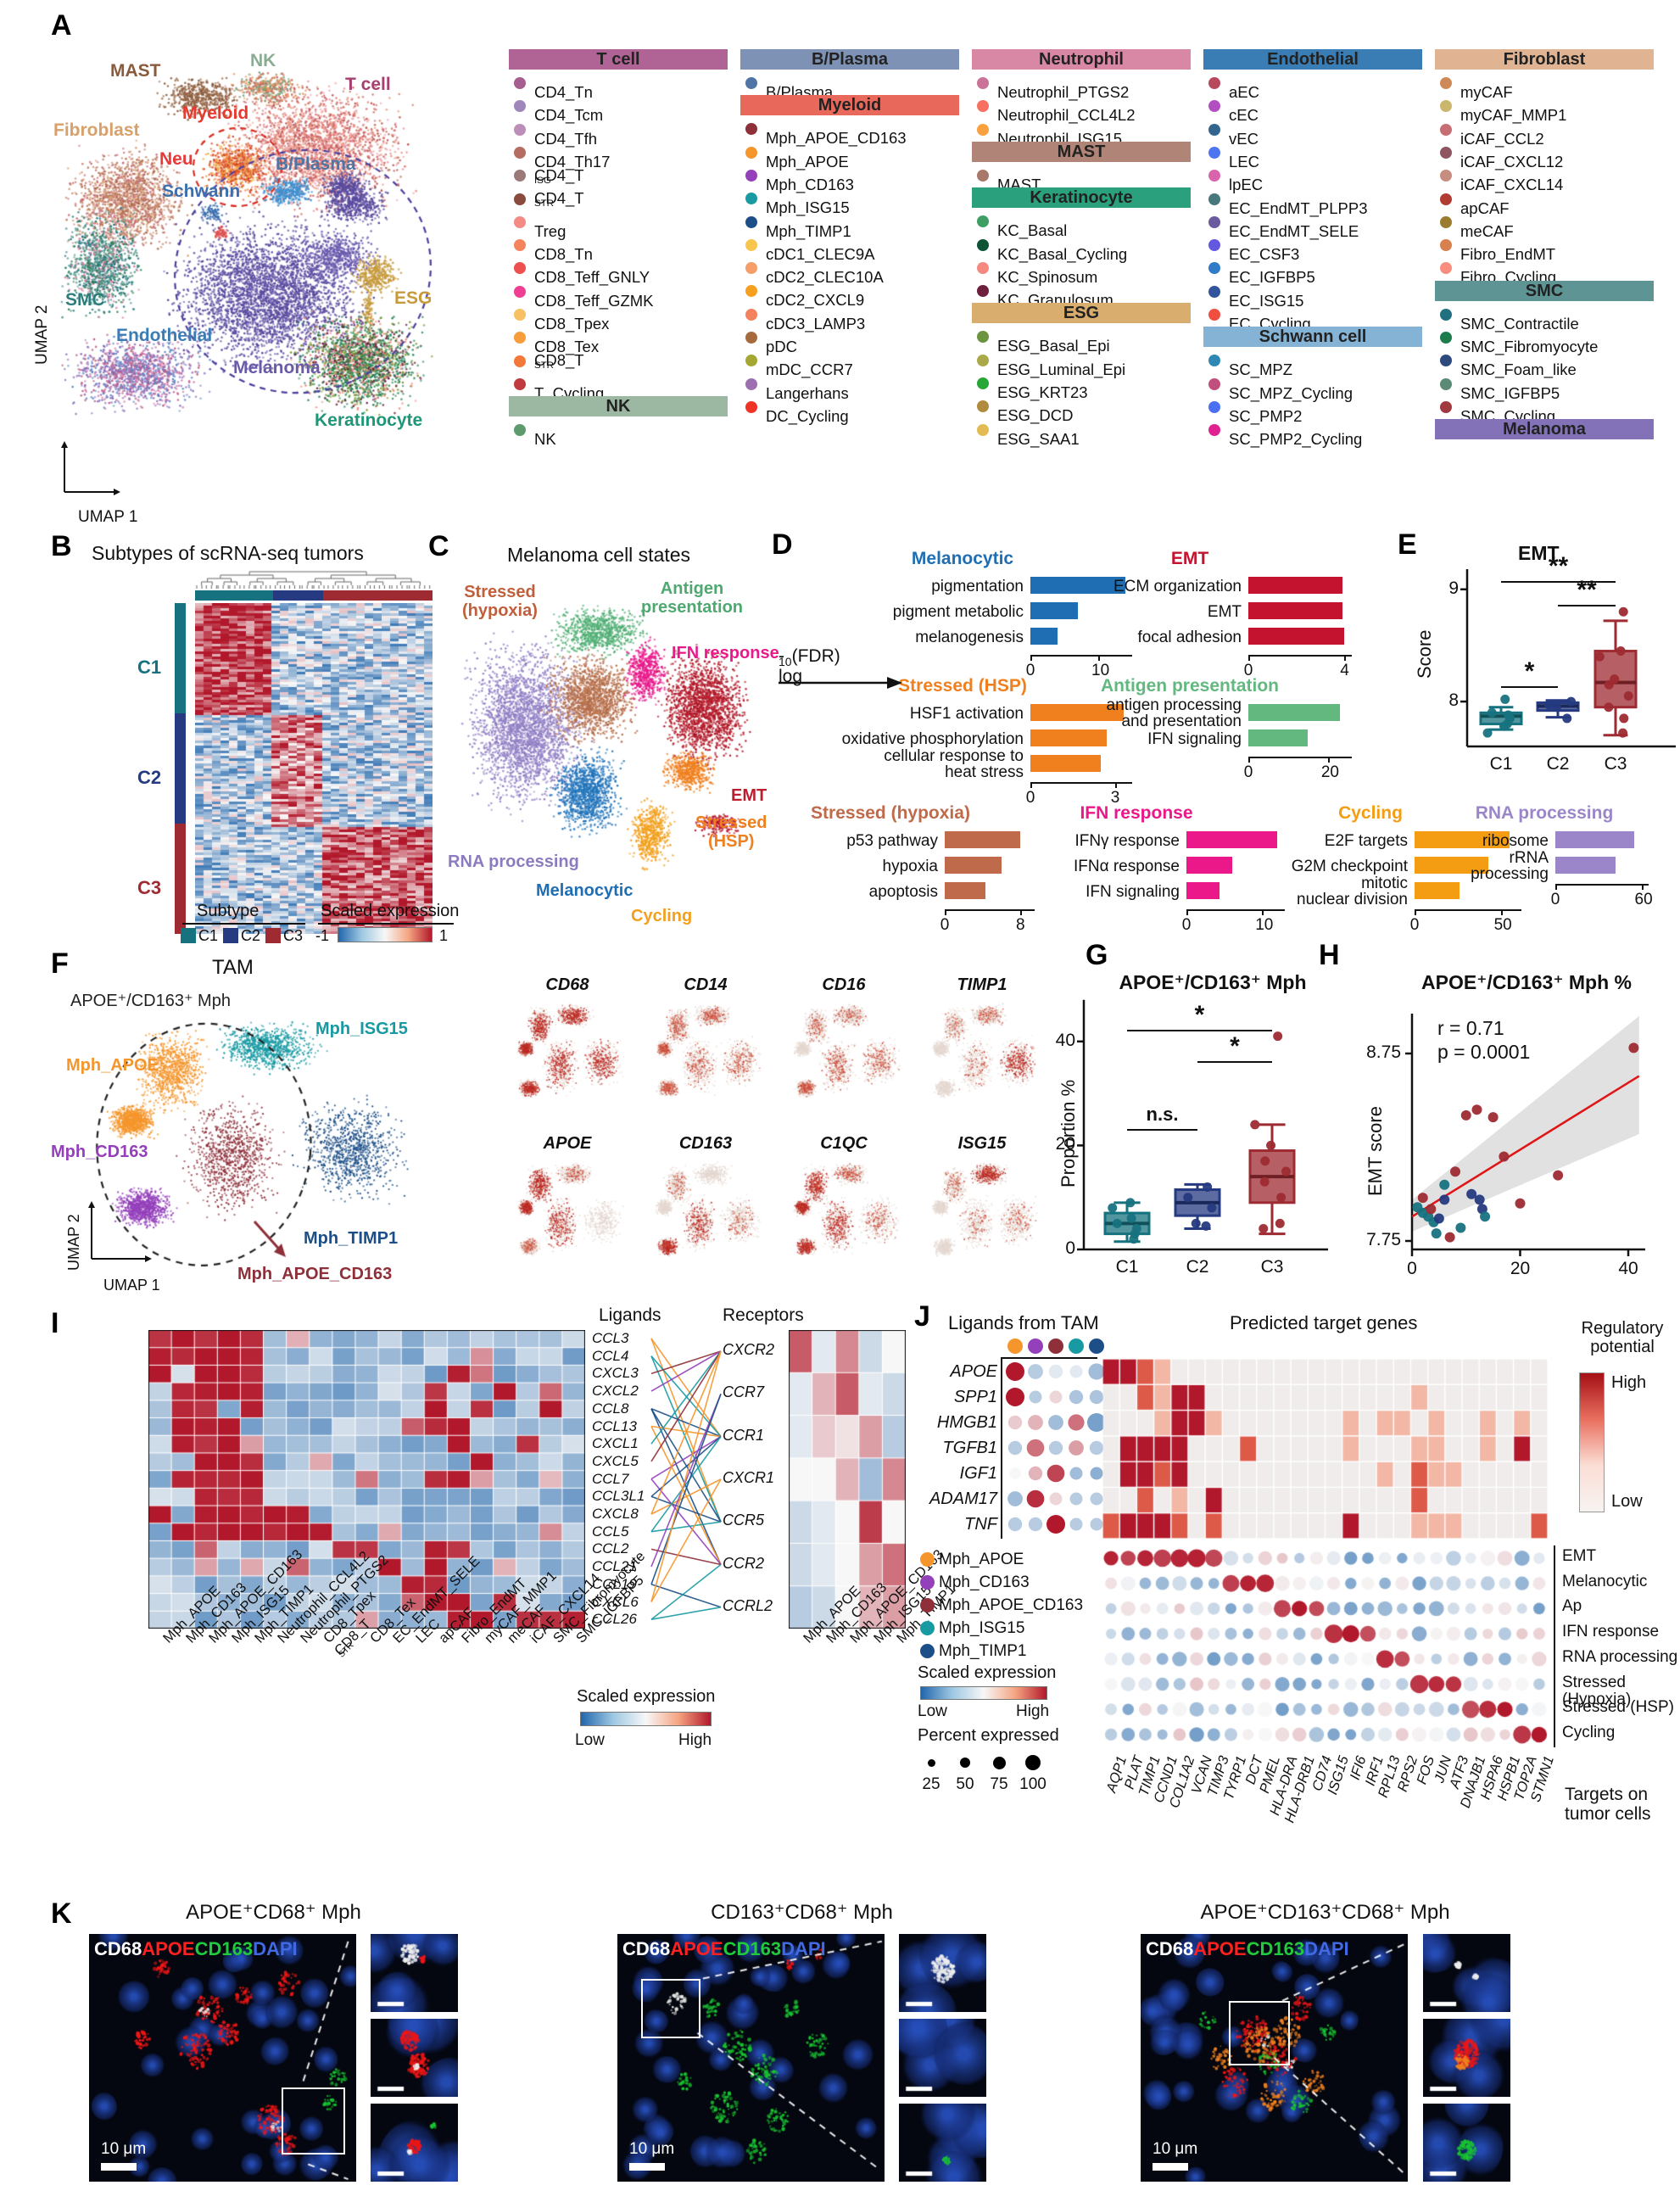  I want to click on bar-row-label: IFNγ response, so click(1127, 841).